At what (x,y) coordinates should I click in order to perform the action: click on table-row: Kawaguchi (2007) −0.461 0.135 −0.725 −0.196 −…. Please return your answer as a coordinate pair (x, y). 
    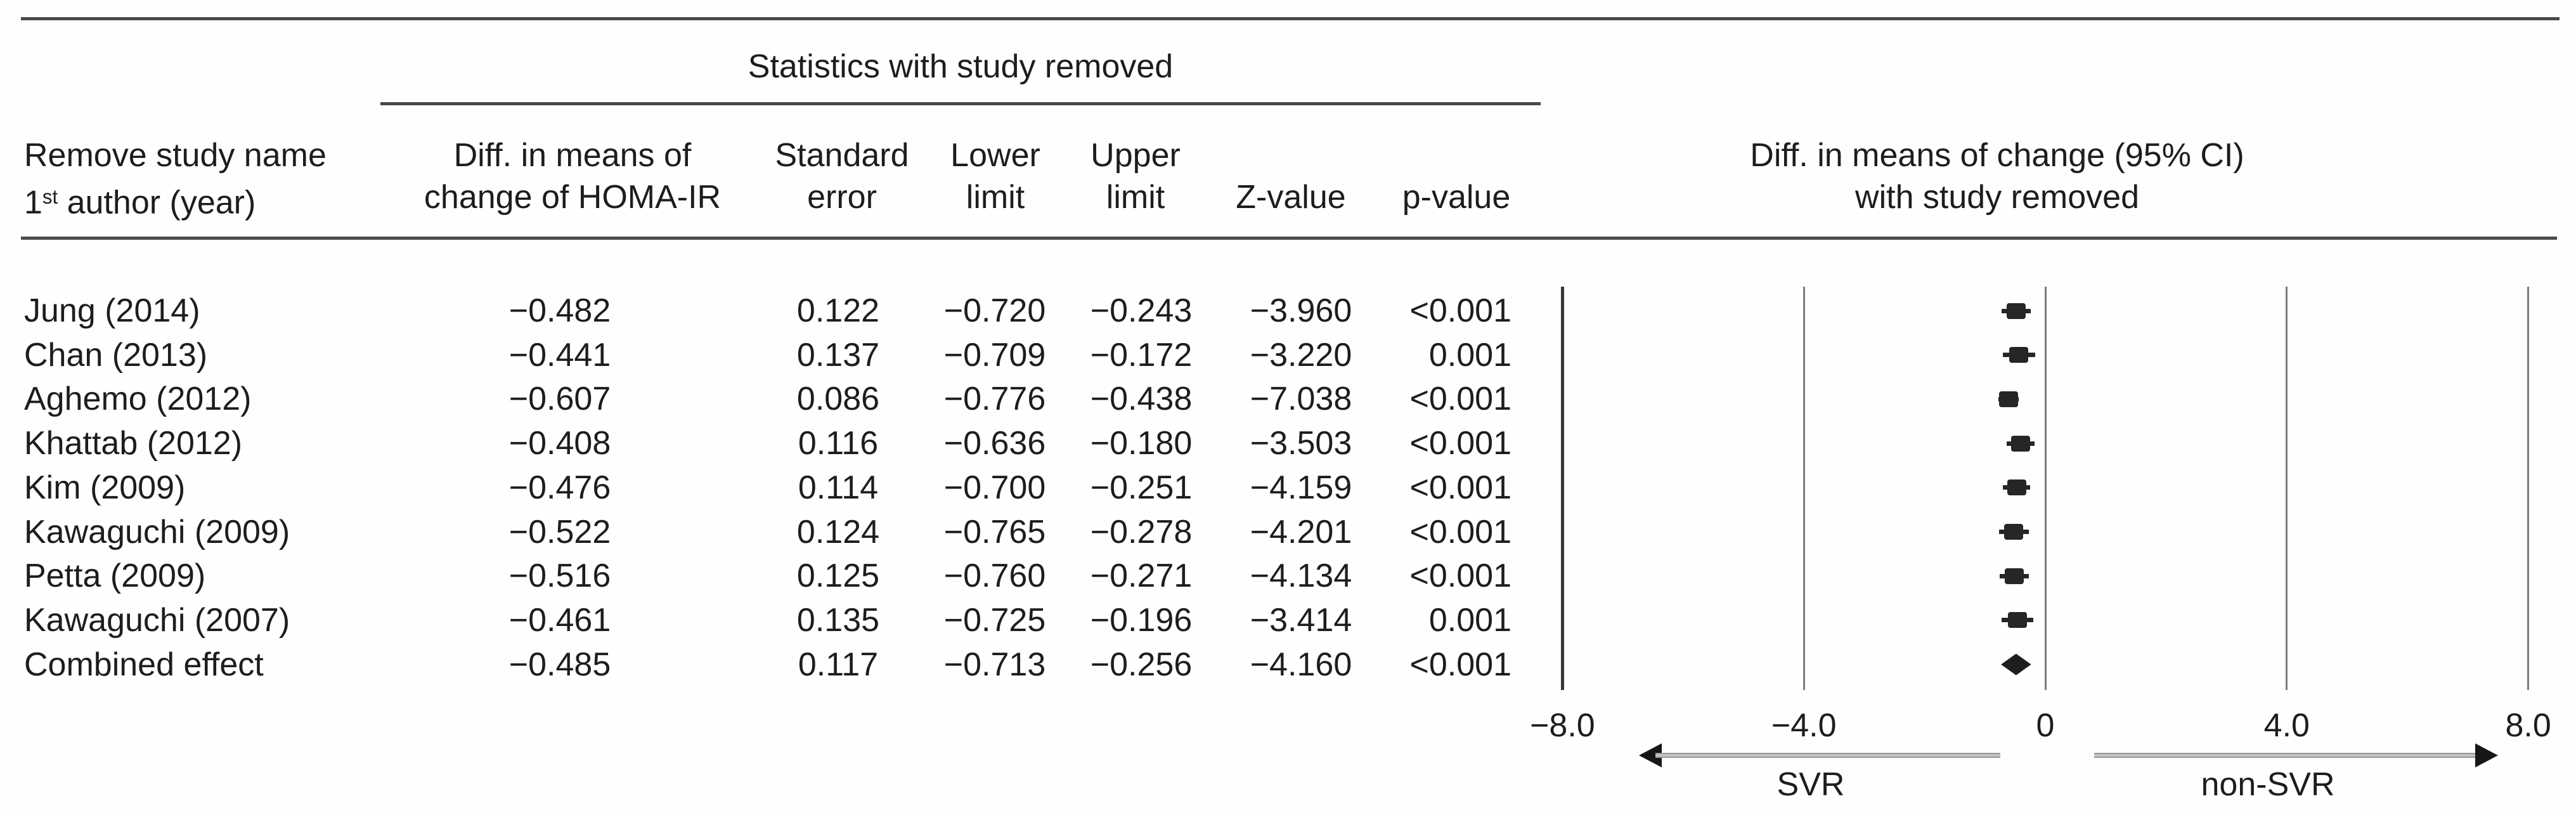
    Looking at the image, I should click on (793, 620).